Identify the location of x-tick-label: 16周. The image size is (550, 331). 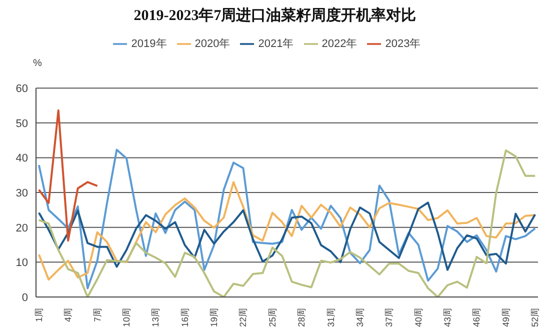
(185, 318).